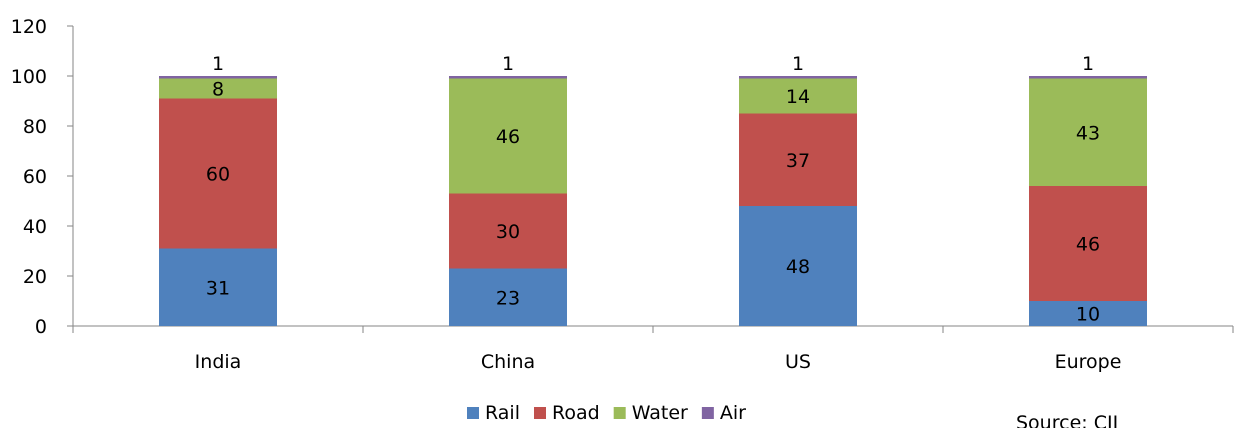 The height and width of the screenshot is (428, 1241). I want to click on data-label-china-road: 30, so click(508, 232).